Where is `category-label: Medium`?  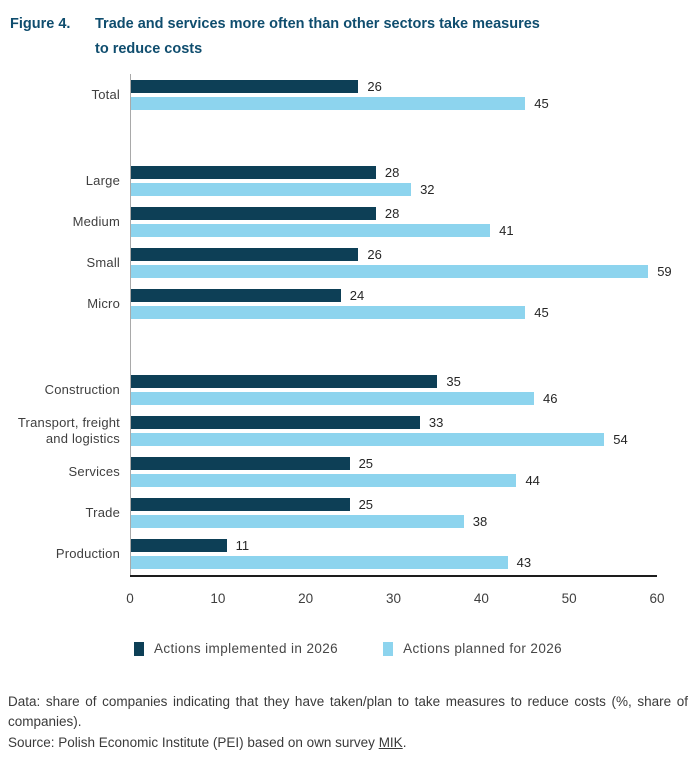
category-label: Medium is located at coordinates (96, 221).